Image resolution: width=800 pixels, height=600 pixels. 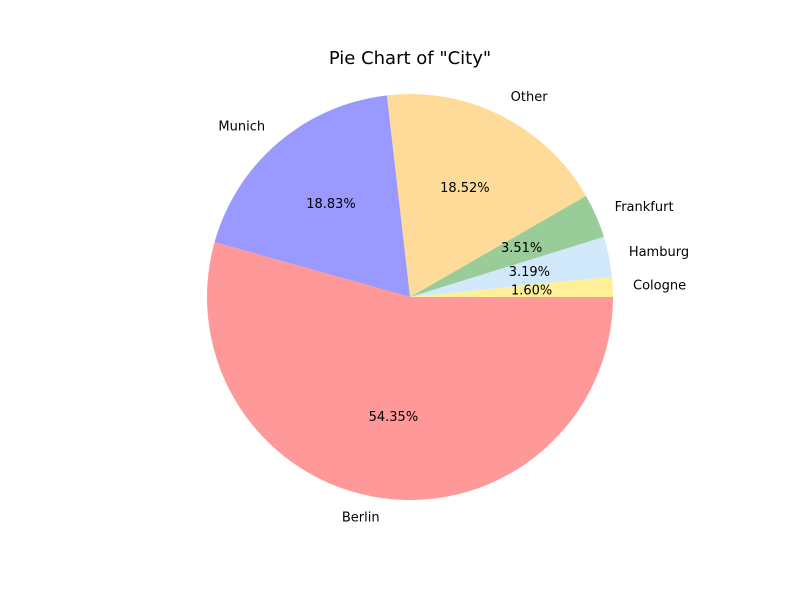 What do you see at coordinates (644, 207) in the screenshot?
I see `pie-category-label-frankfurt: Frankfurt` at bounding box center [644, 207].